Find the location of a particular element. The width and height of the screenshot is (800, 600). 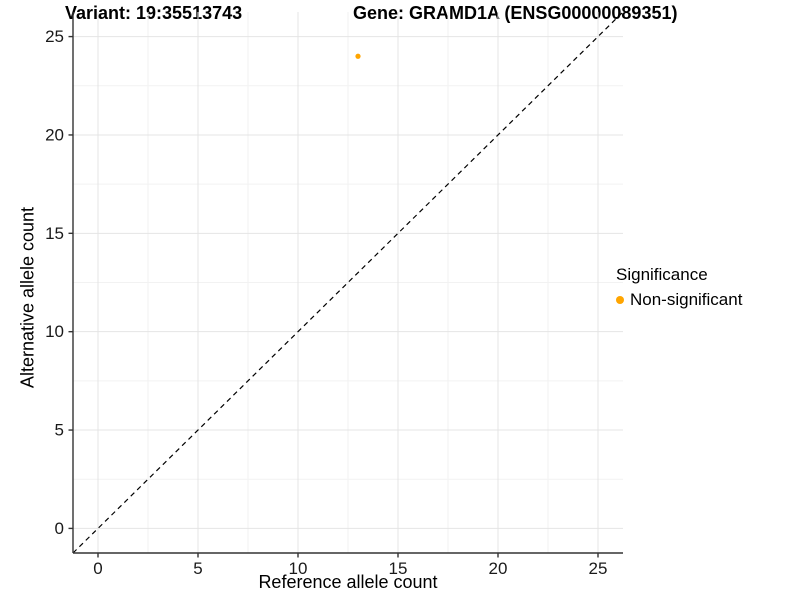

y-tick-label: 15 is located at coordinates (54, 233).